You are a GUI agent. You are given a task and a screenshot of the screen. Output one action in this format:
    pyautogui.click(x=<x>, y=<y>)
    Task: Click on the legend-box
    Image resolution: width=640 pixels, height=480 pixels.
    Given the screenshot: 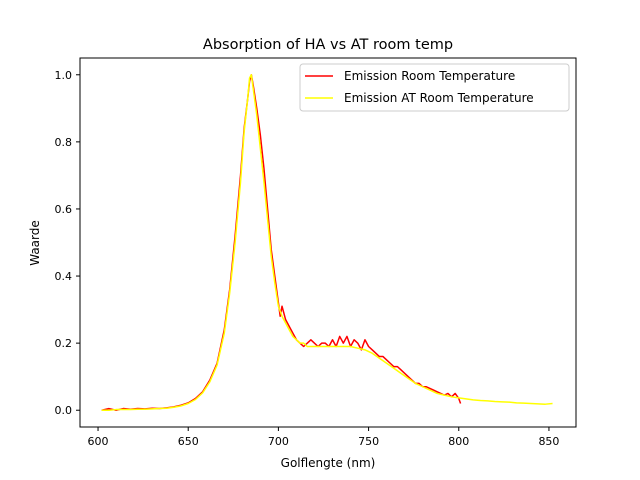 What is the action you would take?
    pyautogui.click(x=434, y=87)
    